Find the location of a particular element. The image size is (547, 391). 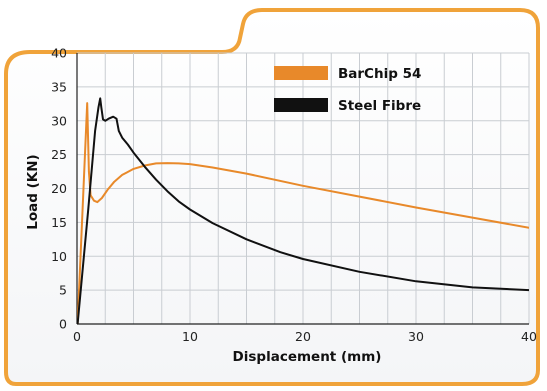

y-tick-label: 30 is located at coordinates (59, 120).